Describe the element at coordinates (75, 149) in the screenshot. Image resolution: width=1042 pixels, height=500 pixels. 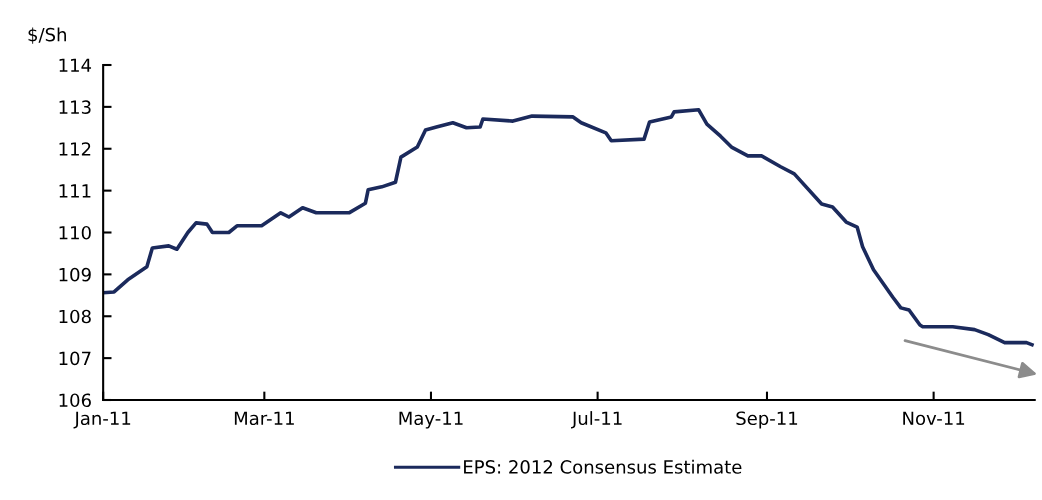
I see `y-tick-label: 112` at that location.